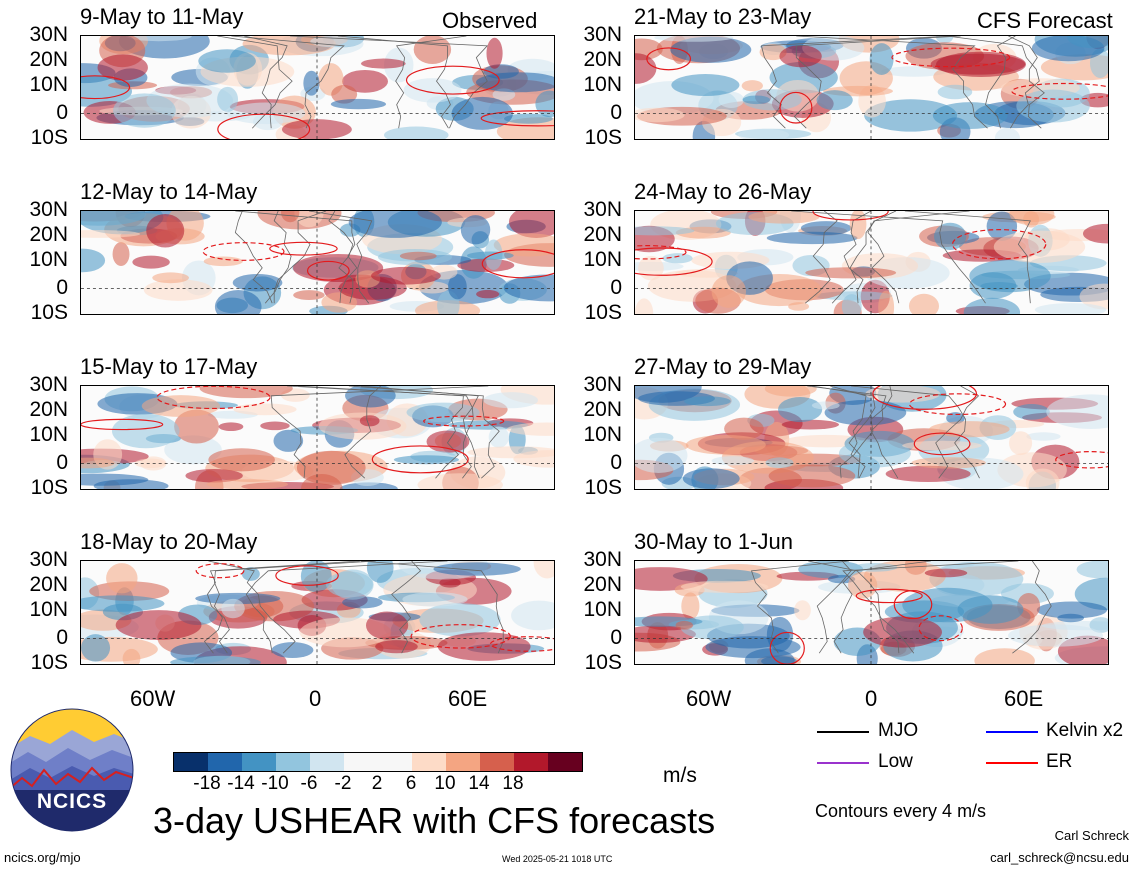 Image resolution: width=1135 pixels, height=872 pixels. I want to click on y-tick-label: 10N, so click(48, 259).